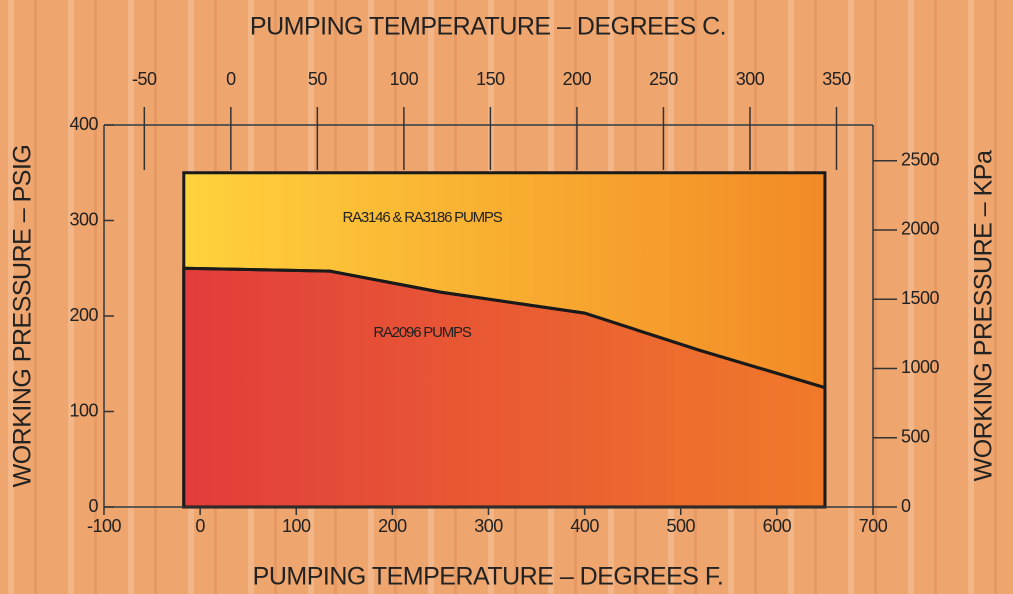  Describe the element at coordinates (920, 298) in the screenshot. I see `y2-tick-label: 1500` at that location.